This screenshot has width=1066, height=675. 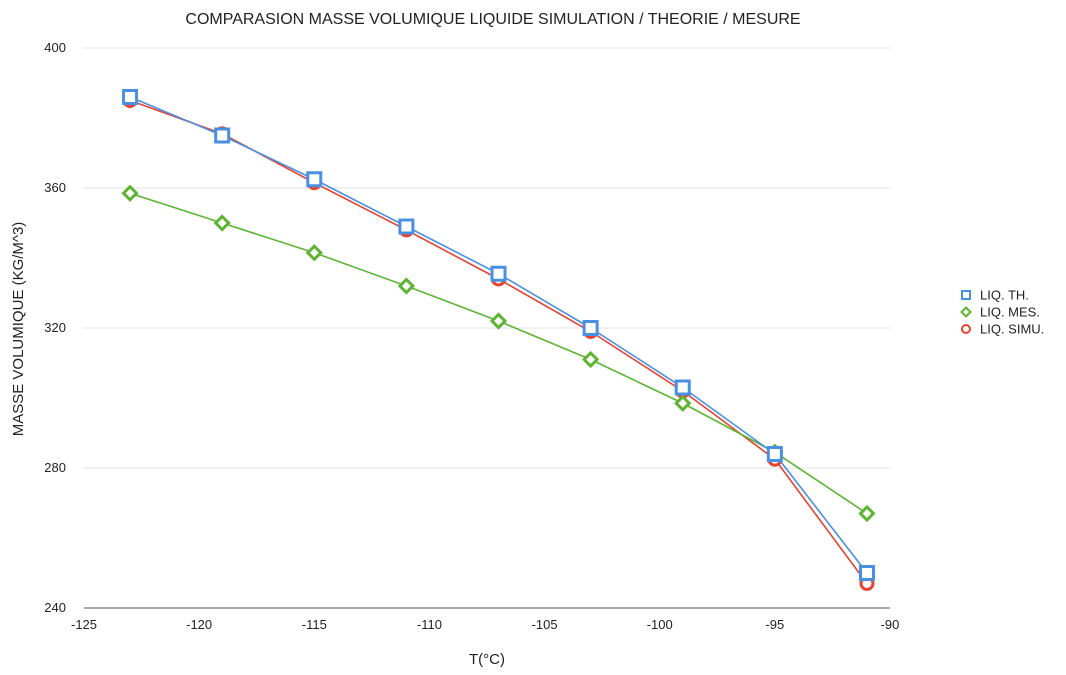 I want to click on x-tick-label: -120, so click(x=199, y=624).